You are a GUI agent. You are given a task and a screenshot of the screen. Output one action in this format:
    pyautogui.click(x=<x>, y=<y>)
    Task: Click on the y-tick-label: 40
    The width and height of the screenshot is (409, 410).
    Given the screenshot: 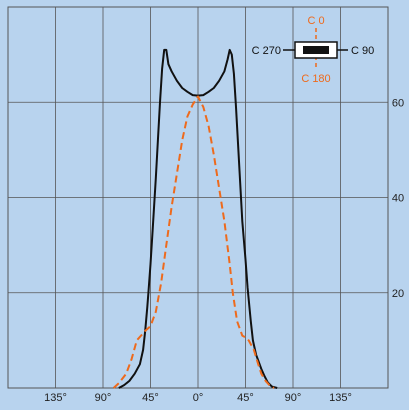 What is the action you would take?
    pyautogui.click(x=398, y=199)
    